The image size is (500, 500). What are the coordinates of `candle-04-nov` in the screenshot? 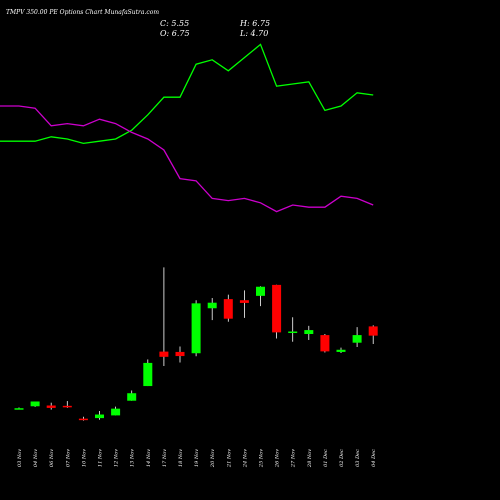 It's located at (35, 404).